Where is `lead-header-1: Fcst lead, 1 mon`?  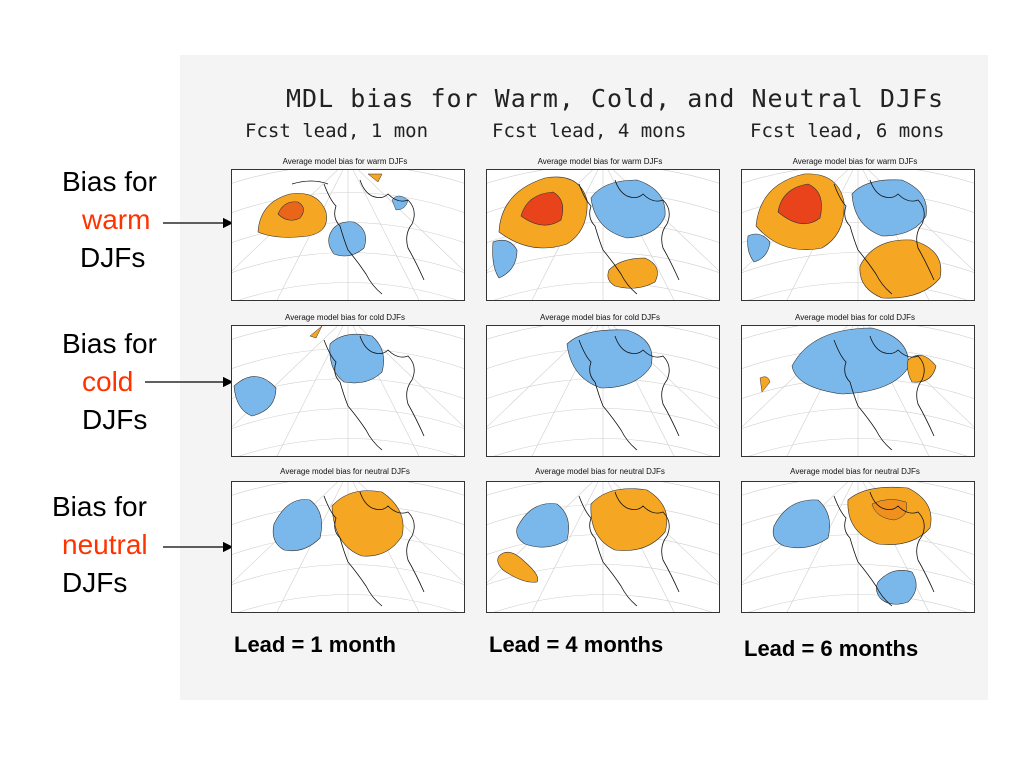 lead-header-1: Fcst lead, 1 mon is located at coordinates (337, 131).